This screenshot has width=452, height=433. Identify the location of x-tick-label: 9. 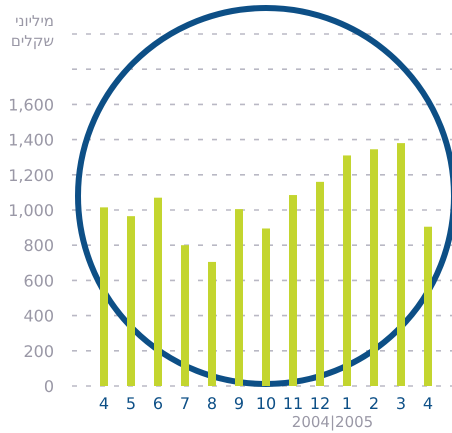
(239, 403).